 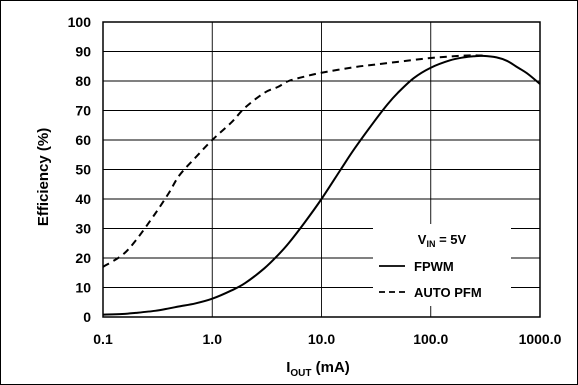 What do you see at coordinates (330, 367) in the screenshot?
I see `x-axis-label-unit: (mA)` at bounding box center [330, 367].